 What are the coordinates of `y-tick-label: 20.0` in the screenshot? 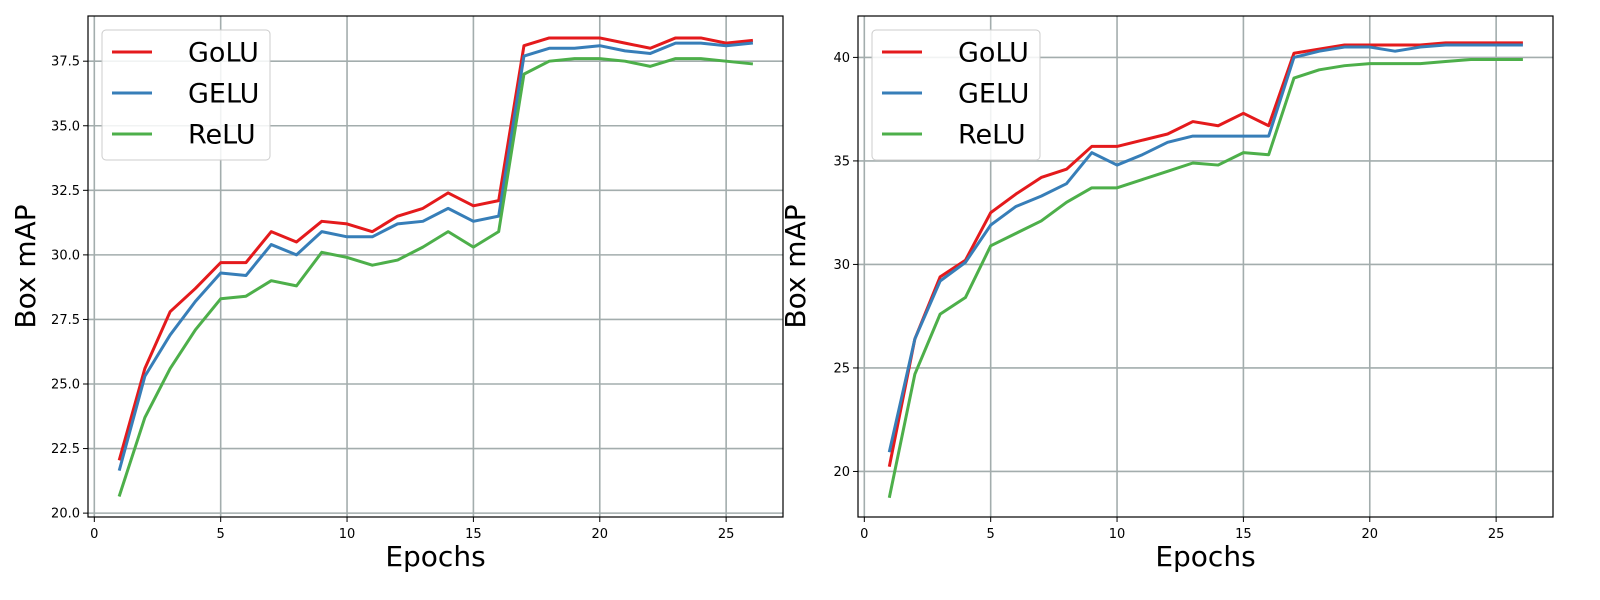 It's located at (65, 514).